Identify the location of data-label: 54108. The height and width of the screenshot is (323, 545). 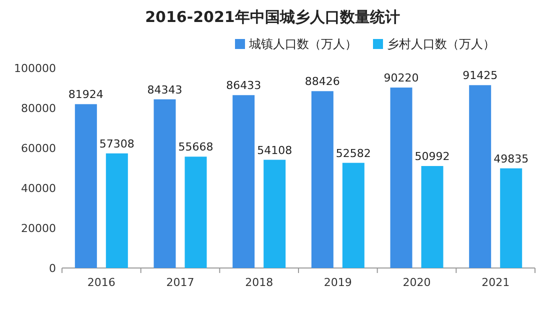
(274, 150).